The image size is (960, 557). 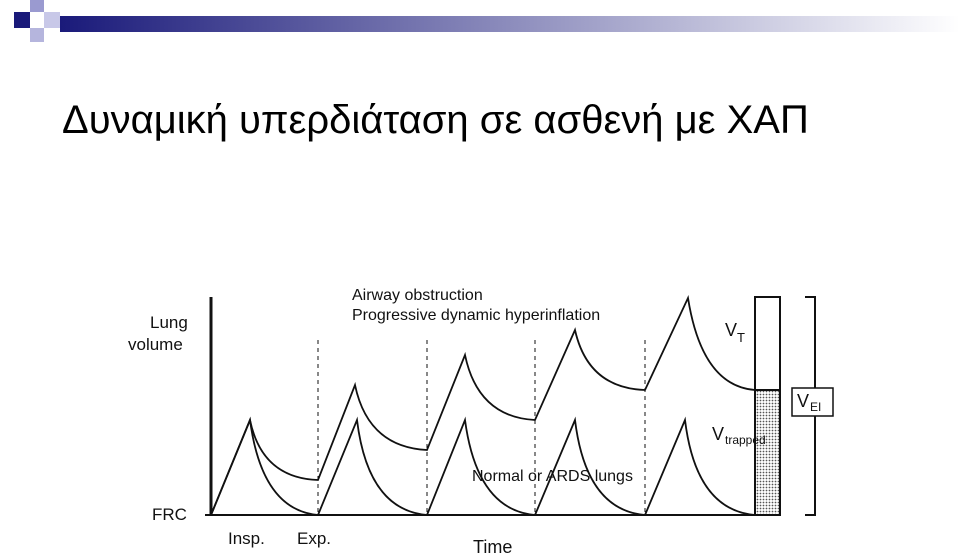 I want to click on vt-main: V, so click(x=731, y=330).